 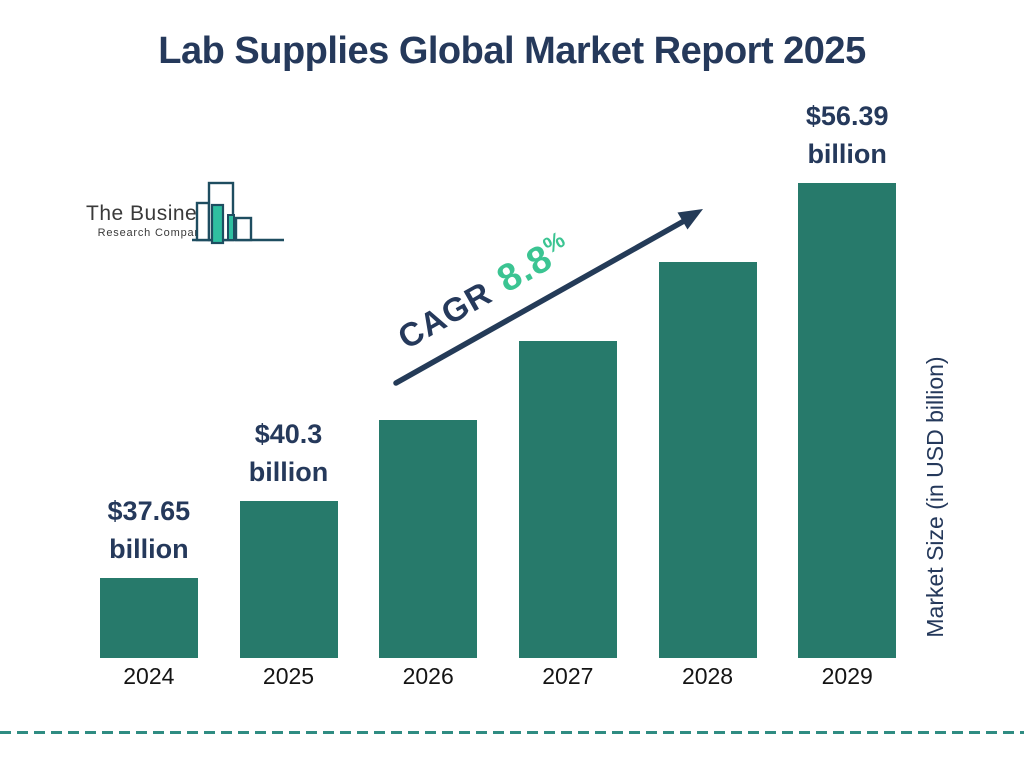 I want to click on x-axis-labels: 2024 2025 2026 2027 2028 2029, so click(x=498, y=676).